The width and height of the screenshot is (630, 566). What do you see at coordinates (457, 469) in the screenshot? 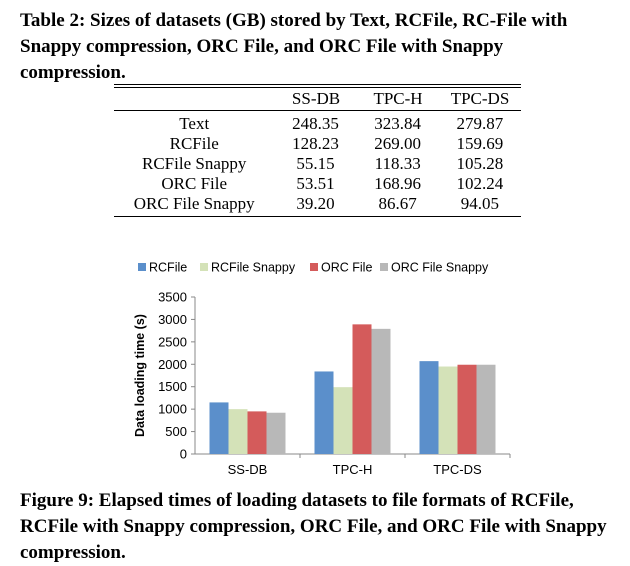
I see `x-tick-label: TPC-DS` at bounding box center [457, 469].